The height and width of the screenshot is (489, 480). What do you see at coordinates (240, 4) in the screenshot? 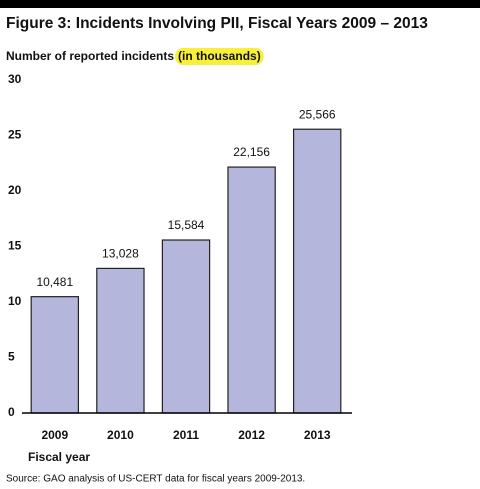
I see `top-bar` at bounding box center [240, 4].